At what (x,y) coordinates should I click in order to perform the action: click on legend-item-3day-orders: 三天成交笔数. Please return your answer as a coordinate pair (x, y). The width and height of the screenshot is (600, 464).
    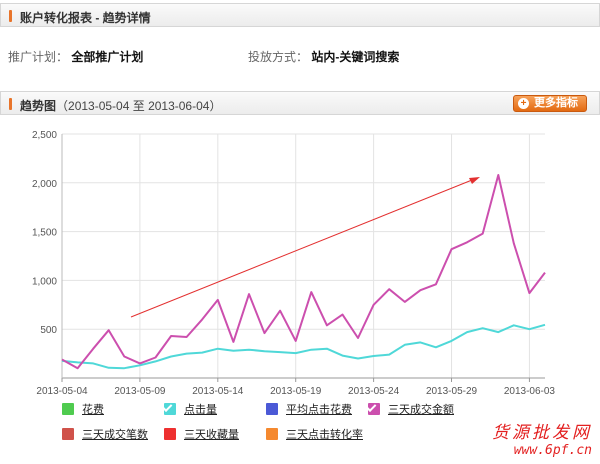
    Looking at the image, I should click on (105, 434).